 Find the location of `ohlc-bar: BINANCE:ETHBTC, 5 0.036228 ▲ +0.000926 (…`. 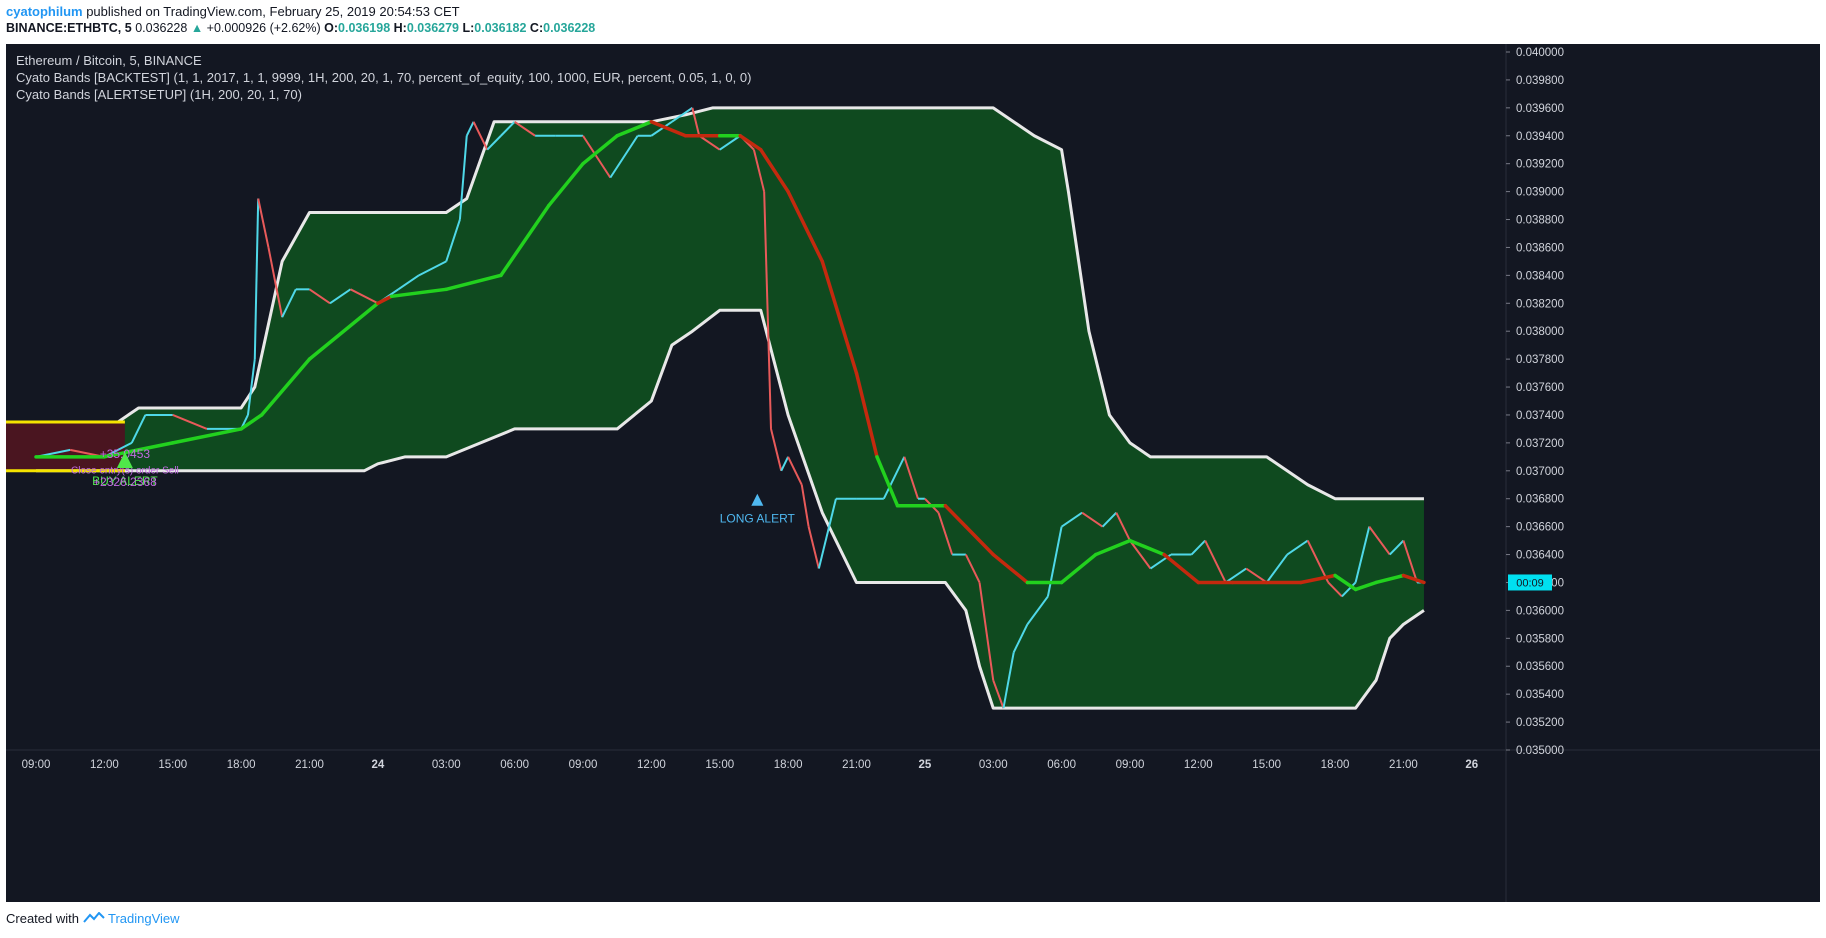

ohlc-bar: BINANCE:ETHBTC, 5 0.036228 ▲ +0.000926 (… is located at coordinates (300, 28).